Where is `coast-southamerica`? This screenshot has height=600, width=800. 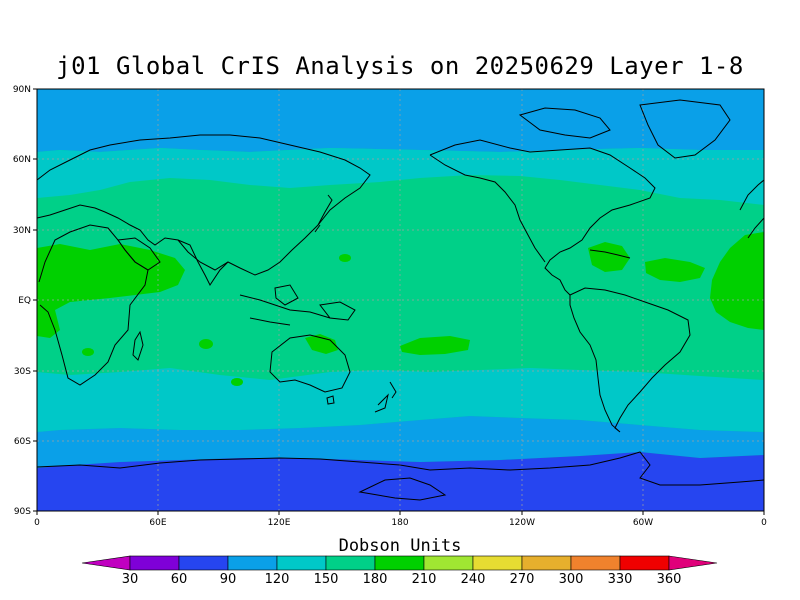
coast-southamerica is located at coordinates (630, 360).